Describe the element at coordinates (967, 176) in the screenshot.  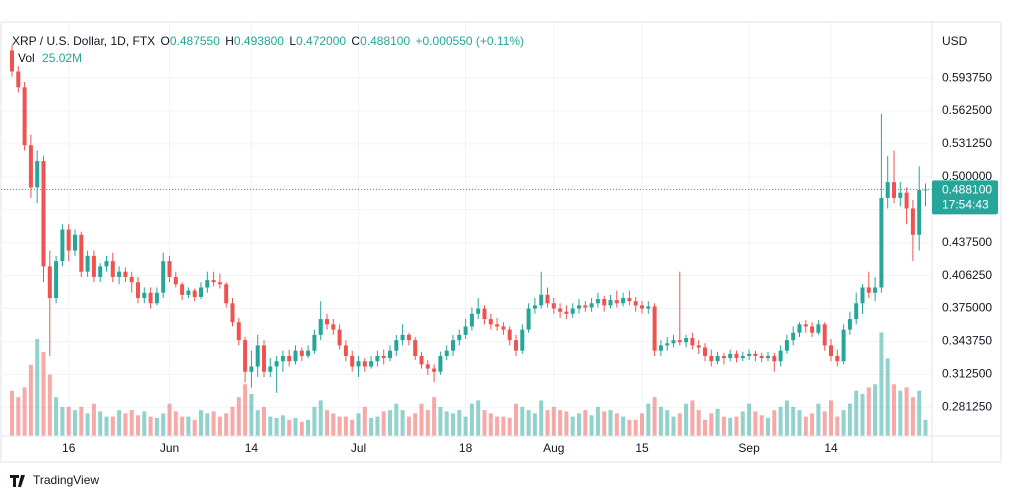
I see `y-tick-label: 0.500000` at that location.